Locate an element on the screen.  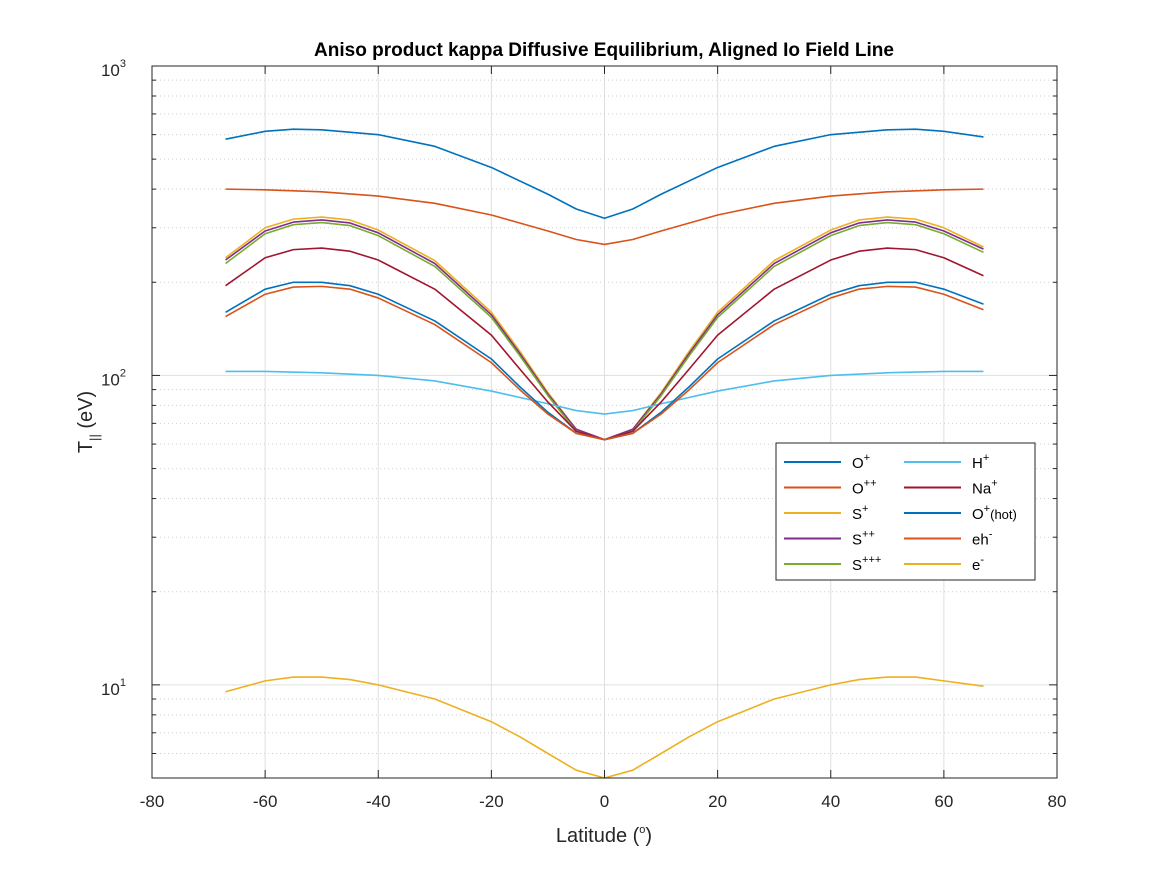
x-tick-label: -40 is located at coordinates (378, 801).